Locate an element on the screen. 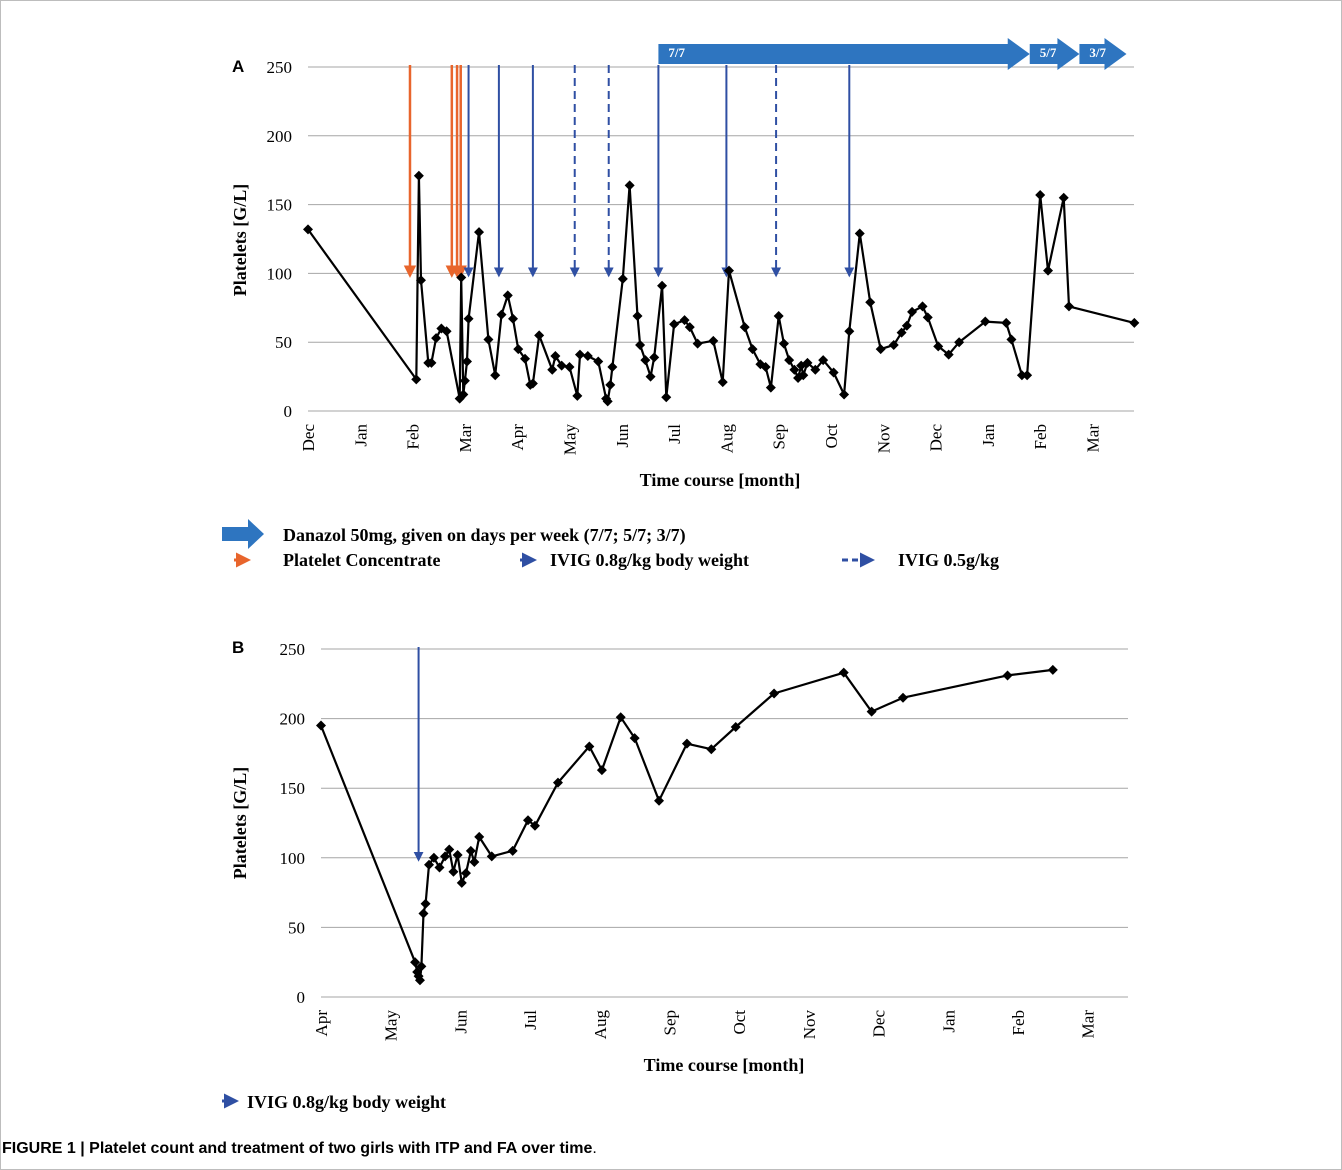 This screenshot has width=1342, height=1170. panel-a-danazol-arrows: 7/7 5/7 3/7 is located at coordinates (892, 54).